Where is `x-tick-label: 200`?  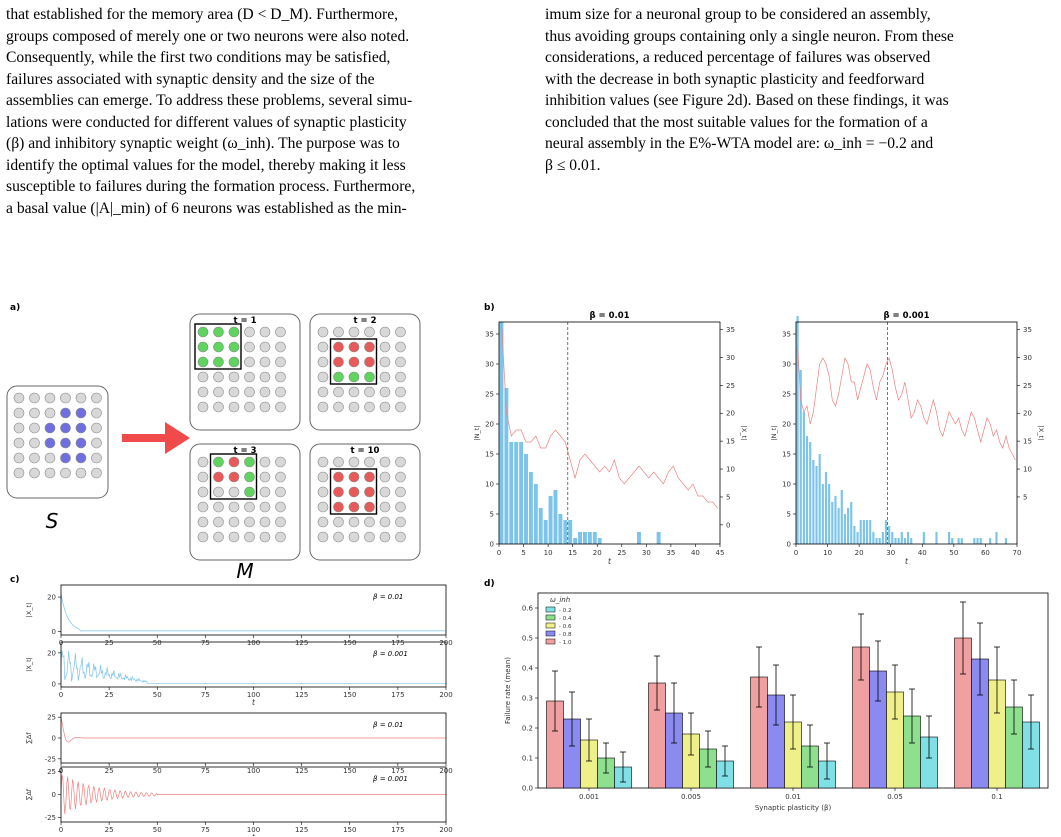
x-tick-label: 200 is located at coordinates (445, 695).